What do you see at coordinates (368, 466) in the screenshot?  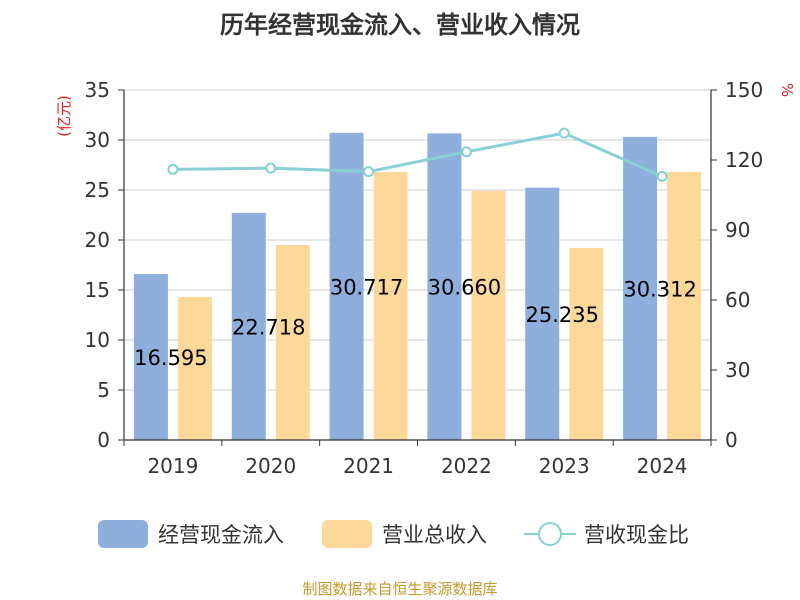 I see `x-tick-label: 2021` at bounding box center [368, 466].